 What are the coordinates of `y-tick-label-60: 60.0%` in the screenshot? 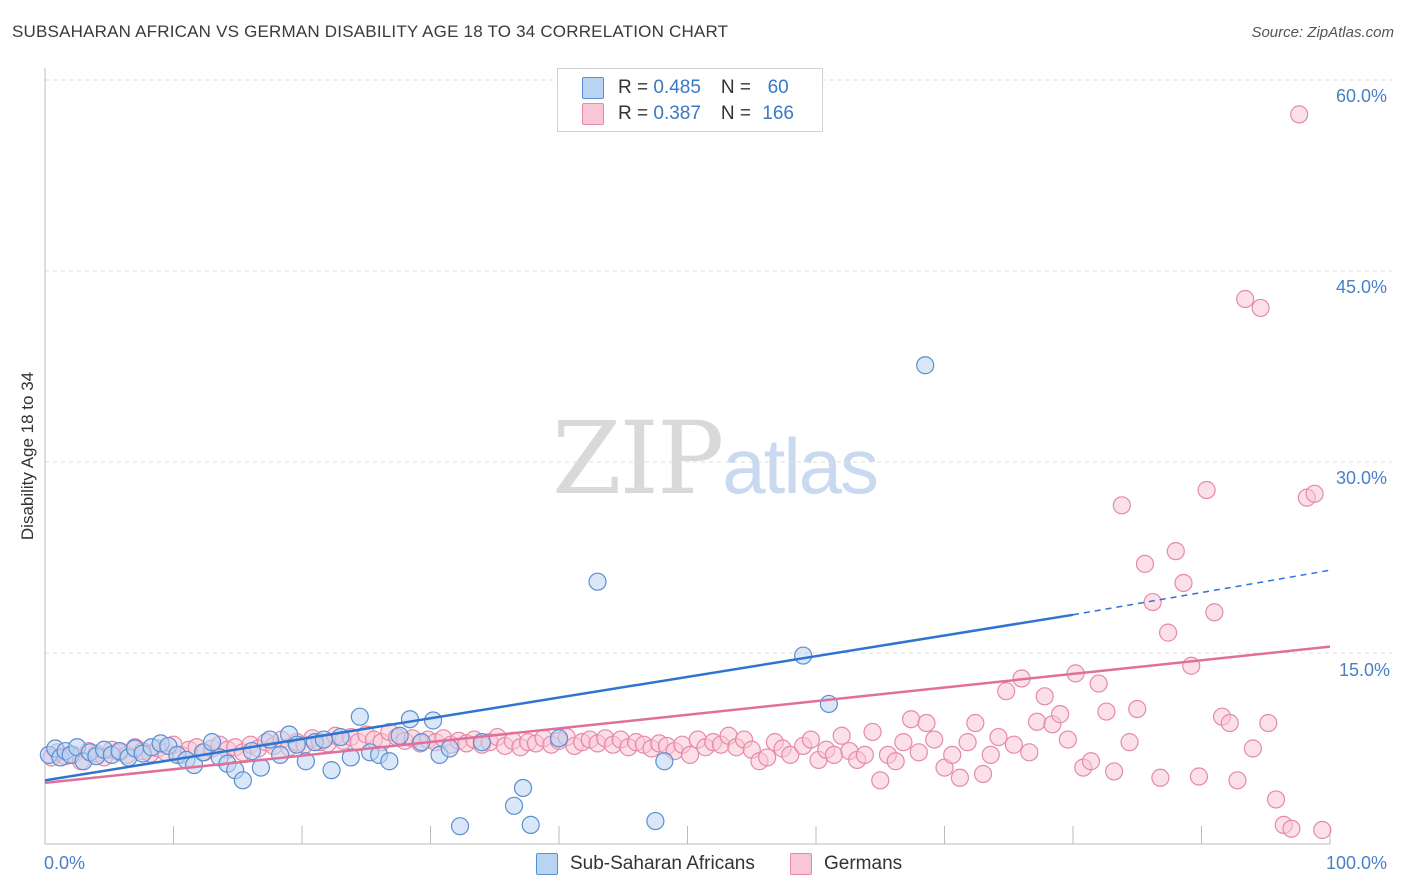 It's located at (1362, 96).